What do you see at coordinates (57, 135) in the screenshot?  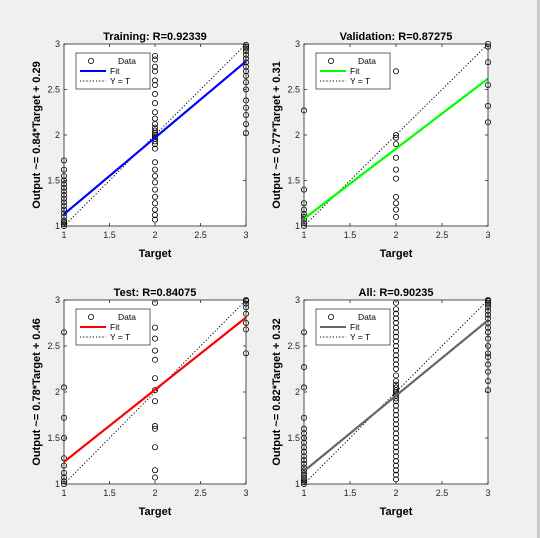 I see `y-tick-label: 2` at bounding box center [57, 135].